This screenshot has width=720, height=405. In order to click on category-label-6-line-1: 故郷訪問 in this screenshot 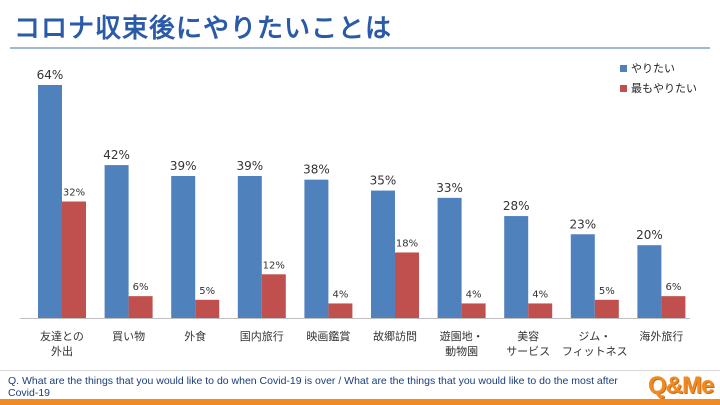, I will do `click(395, 336)`.